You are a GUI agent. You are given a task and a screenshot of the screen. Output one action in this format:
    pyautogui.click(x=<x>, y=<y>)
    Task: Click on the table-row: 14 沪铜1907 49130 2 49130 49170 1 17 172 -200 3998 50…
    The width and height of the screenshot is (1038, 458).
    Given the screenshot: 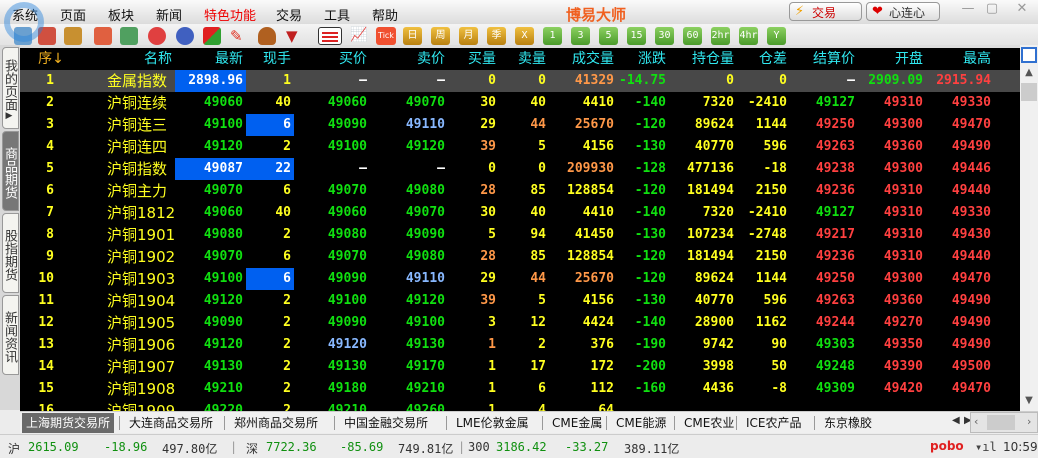 What is the action you would take?
    pyautogui.click(x=520, y=367)
    